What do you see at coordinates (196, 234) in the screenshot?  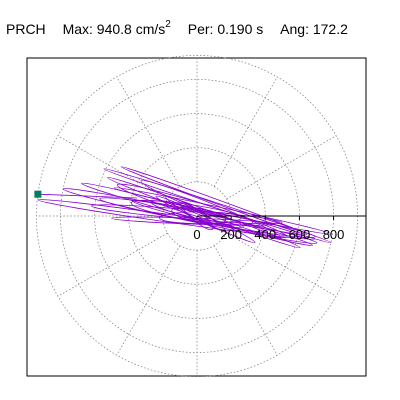 I see `radial-tick-label-0: 0` at bounding box center [196, 234].